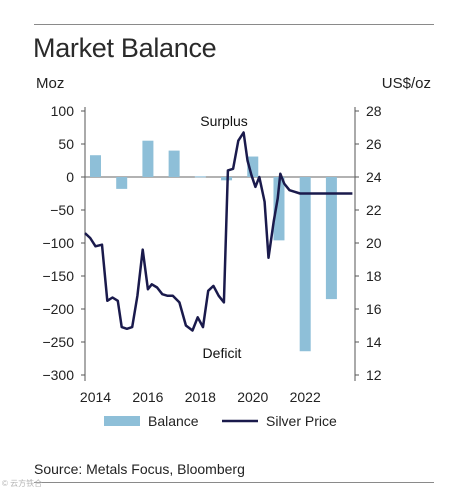 The height and width of the screenshot is (493, 453). I want to click on left-tick-label: −150, so click(58, 276).